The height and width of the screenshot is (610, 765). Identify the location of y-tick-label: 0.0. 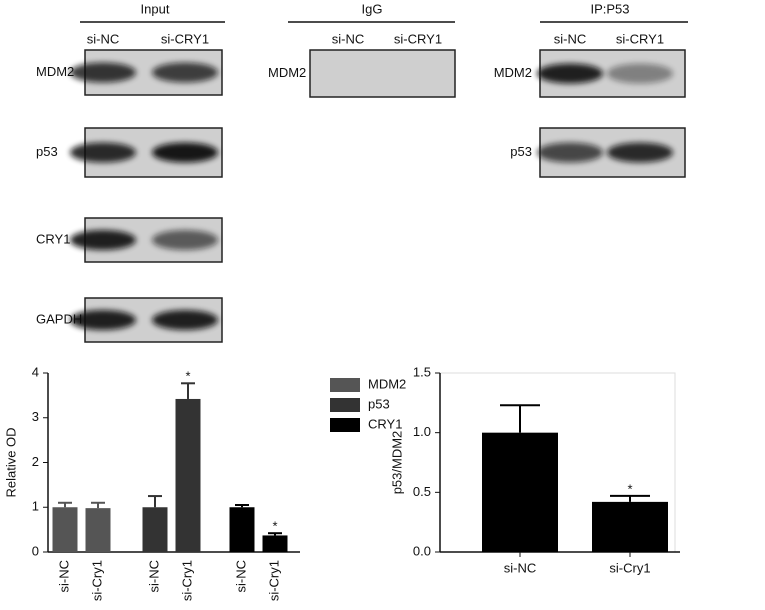
(422, 550).